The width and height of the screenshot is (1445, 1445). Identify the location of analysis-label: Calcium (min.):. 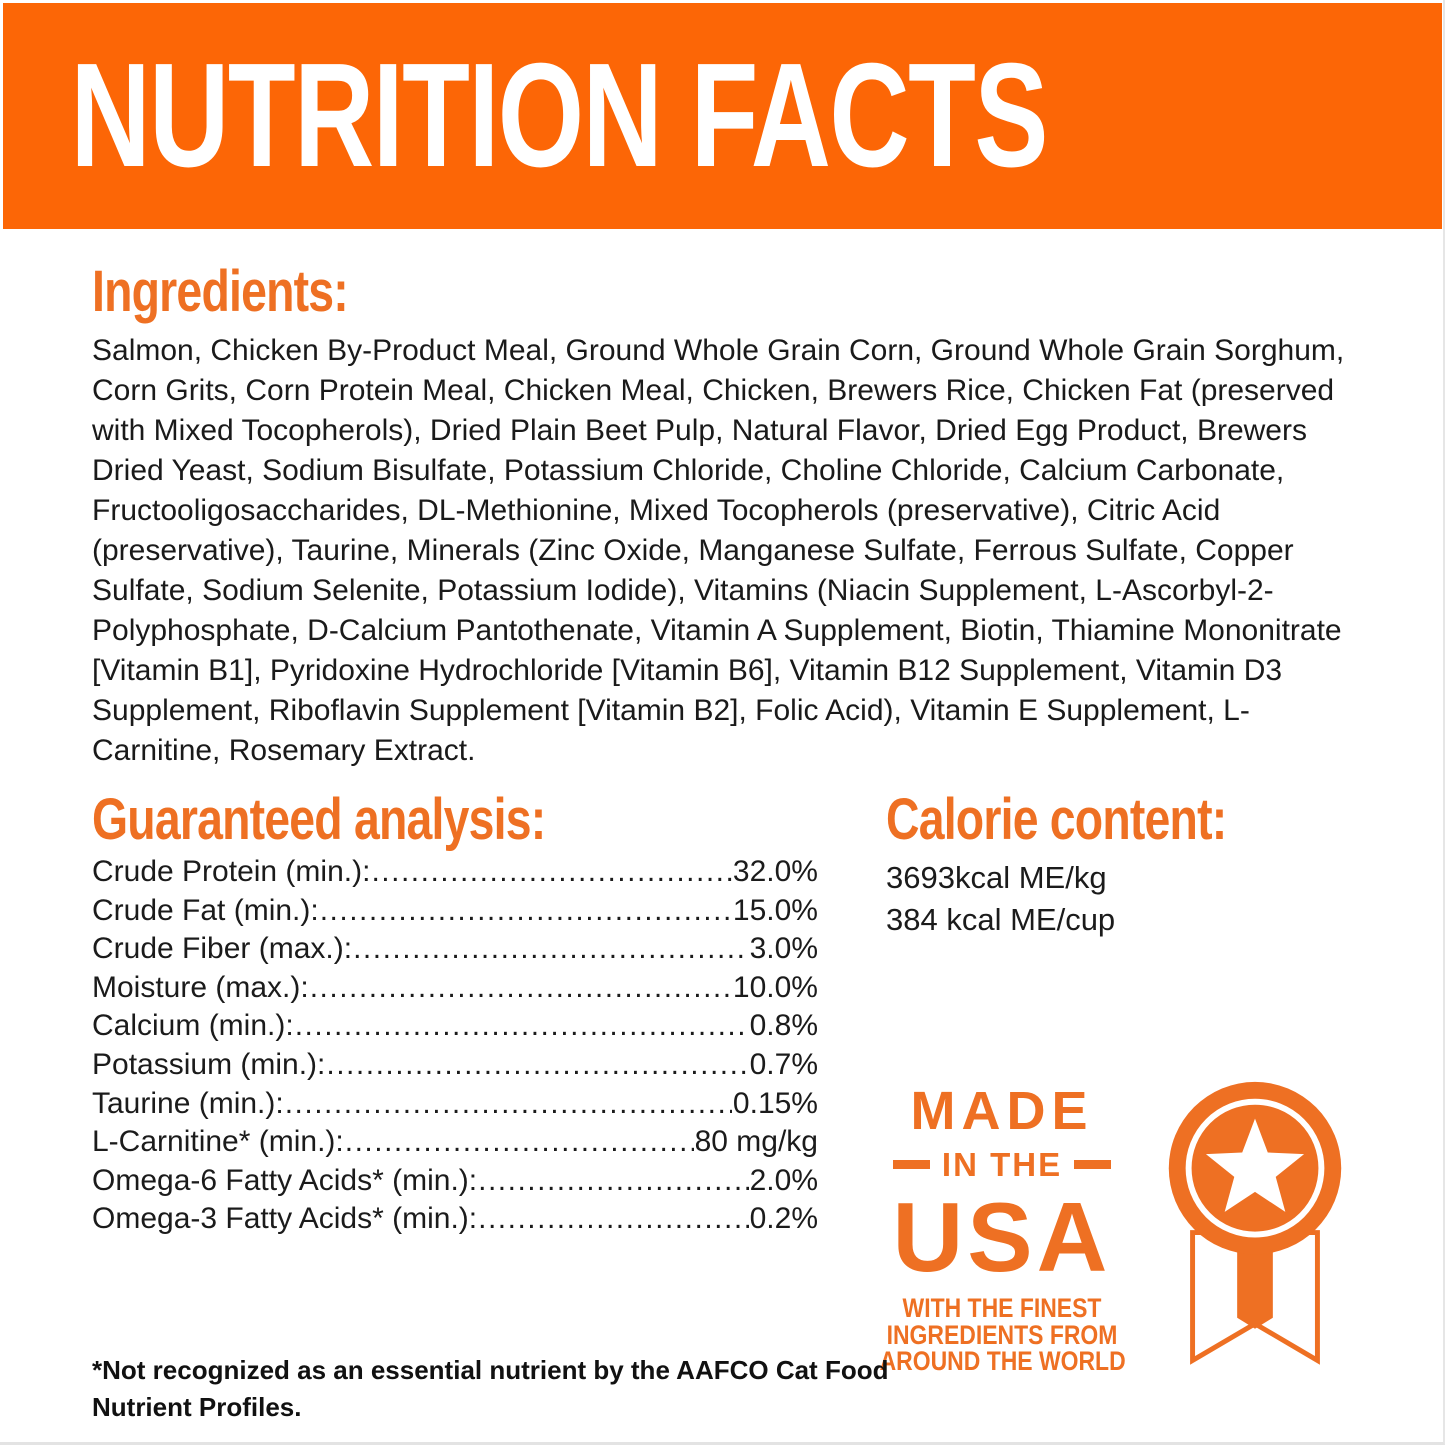
(193, 1026).